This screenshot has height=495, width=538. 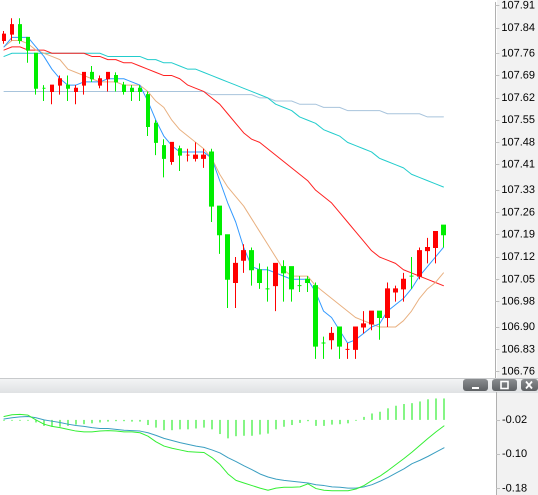 What do you see at coordinates (515, 420) in the screenshot?
I see `y-tick-label: -0.02` at bounding box center [515, 420].